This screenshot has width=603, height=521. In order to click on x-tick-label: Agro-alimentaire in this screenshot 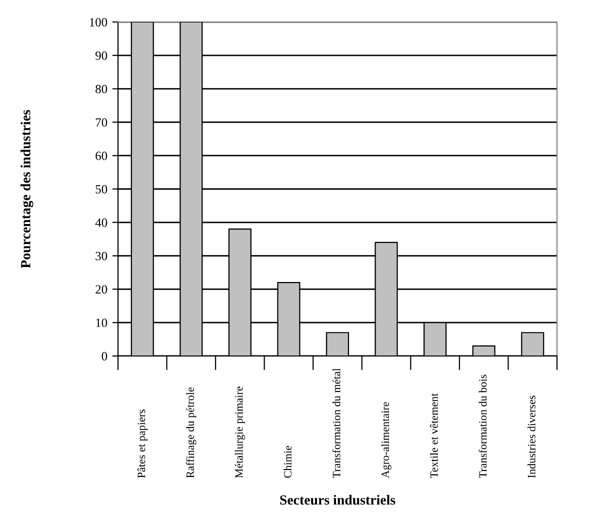, I will do `click(386, 440)`.